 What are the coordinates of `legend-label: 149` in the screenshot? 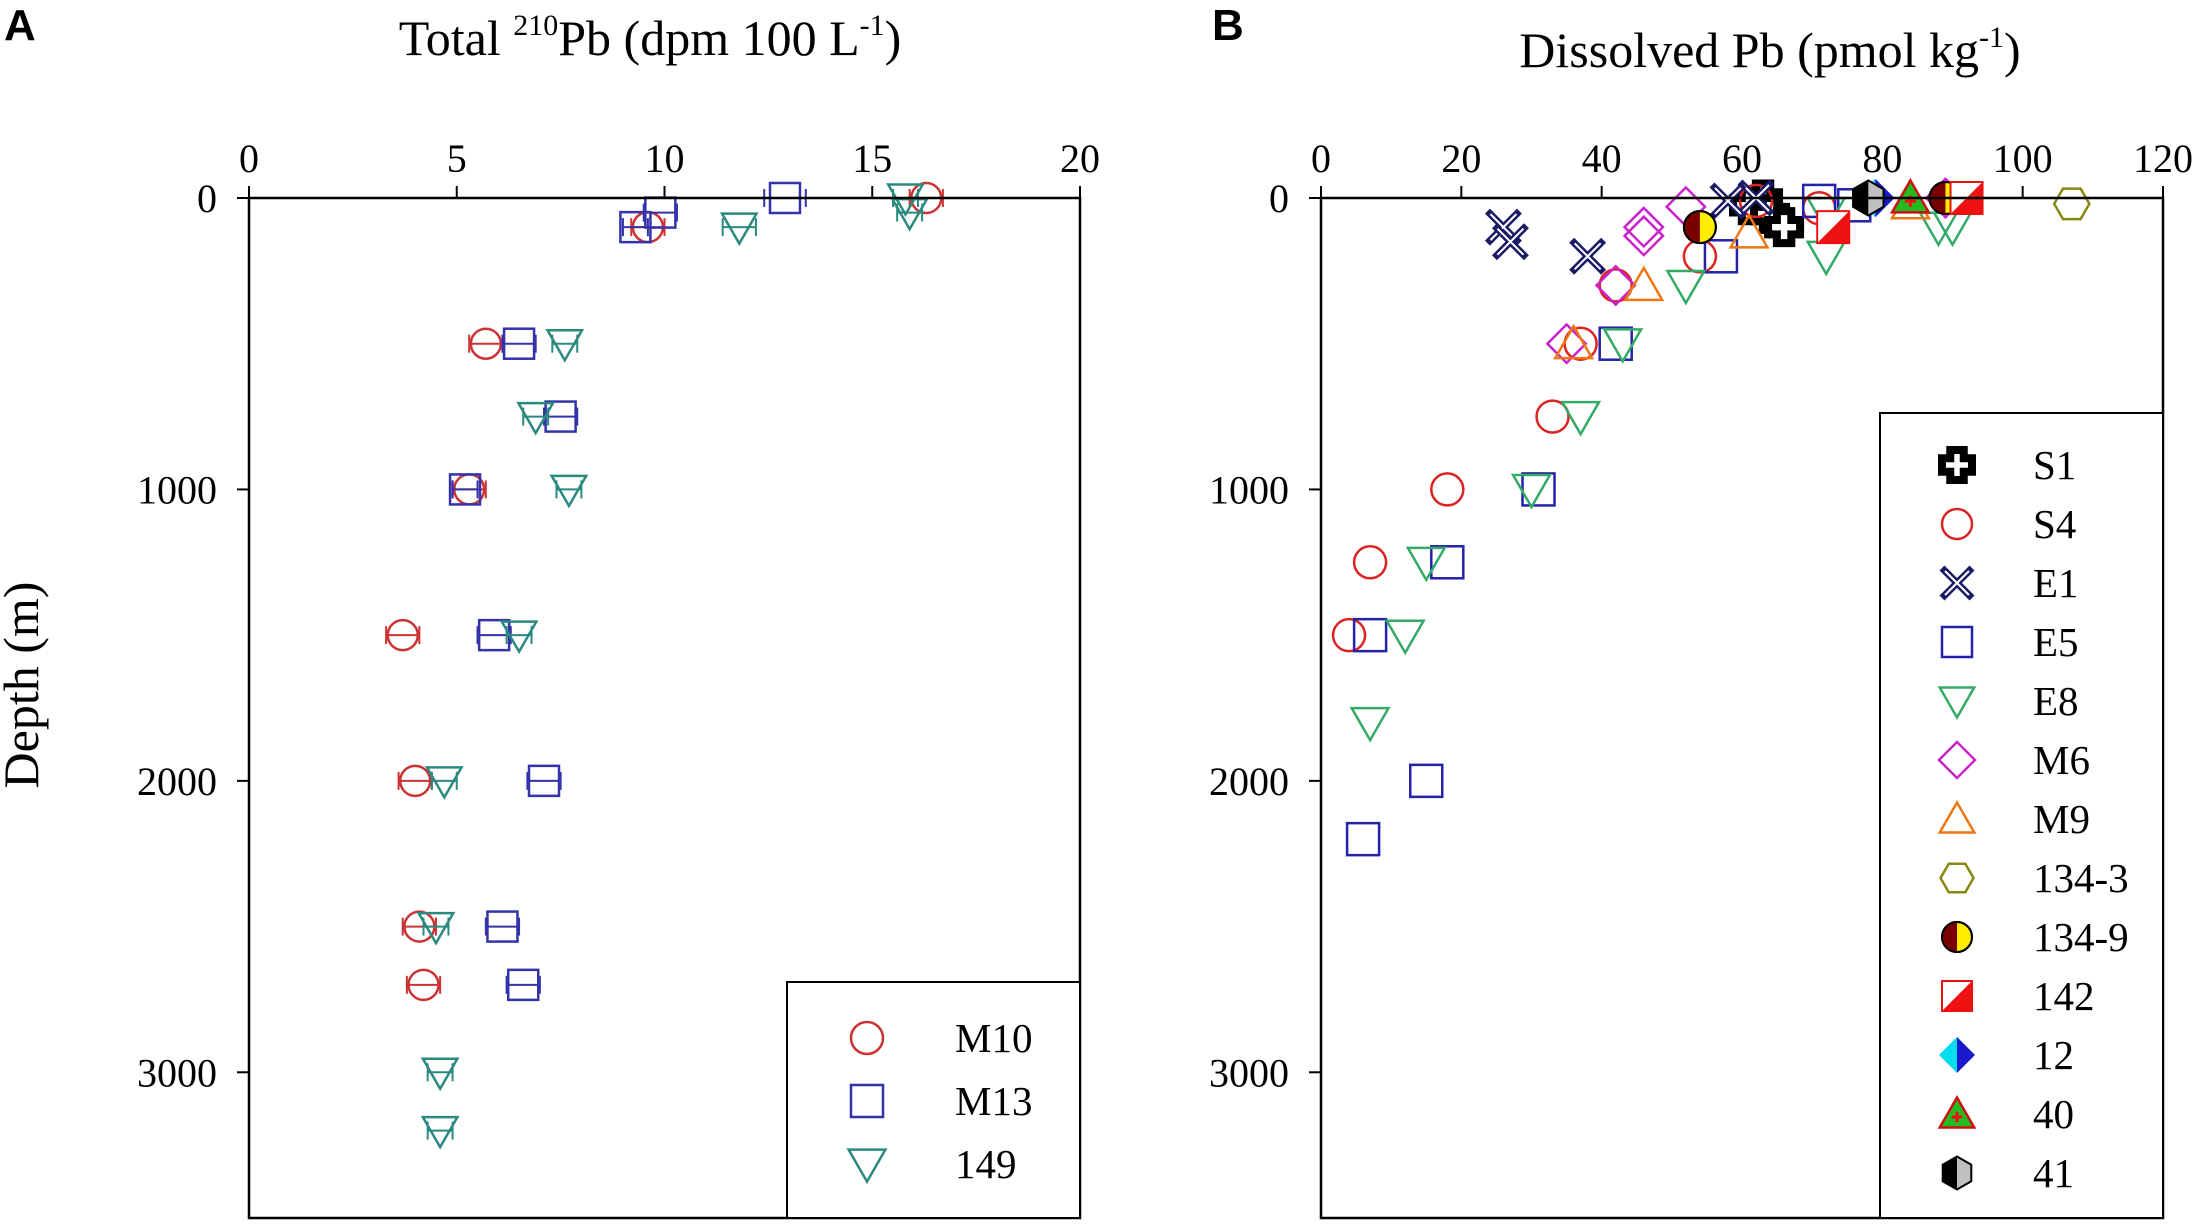 It's located at (986, 1164).